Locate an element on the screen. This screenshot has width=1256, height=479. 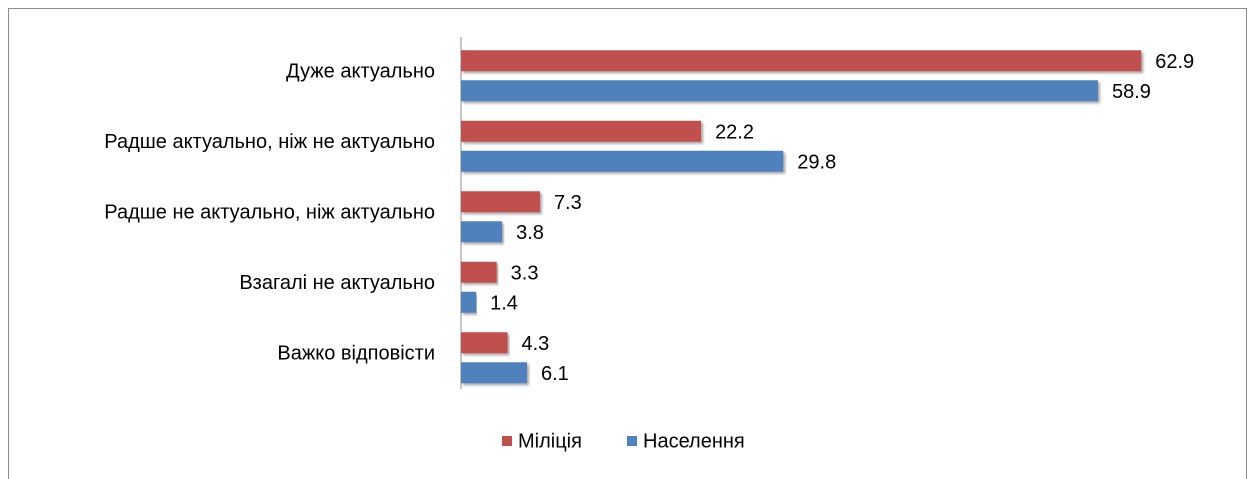
category-label: Дуже актуально is located at coordinates (360, 72).